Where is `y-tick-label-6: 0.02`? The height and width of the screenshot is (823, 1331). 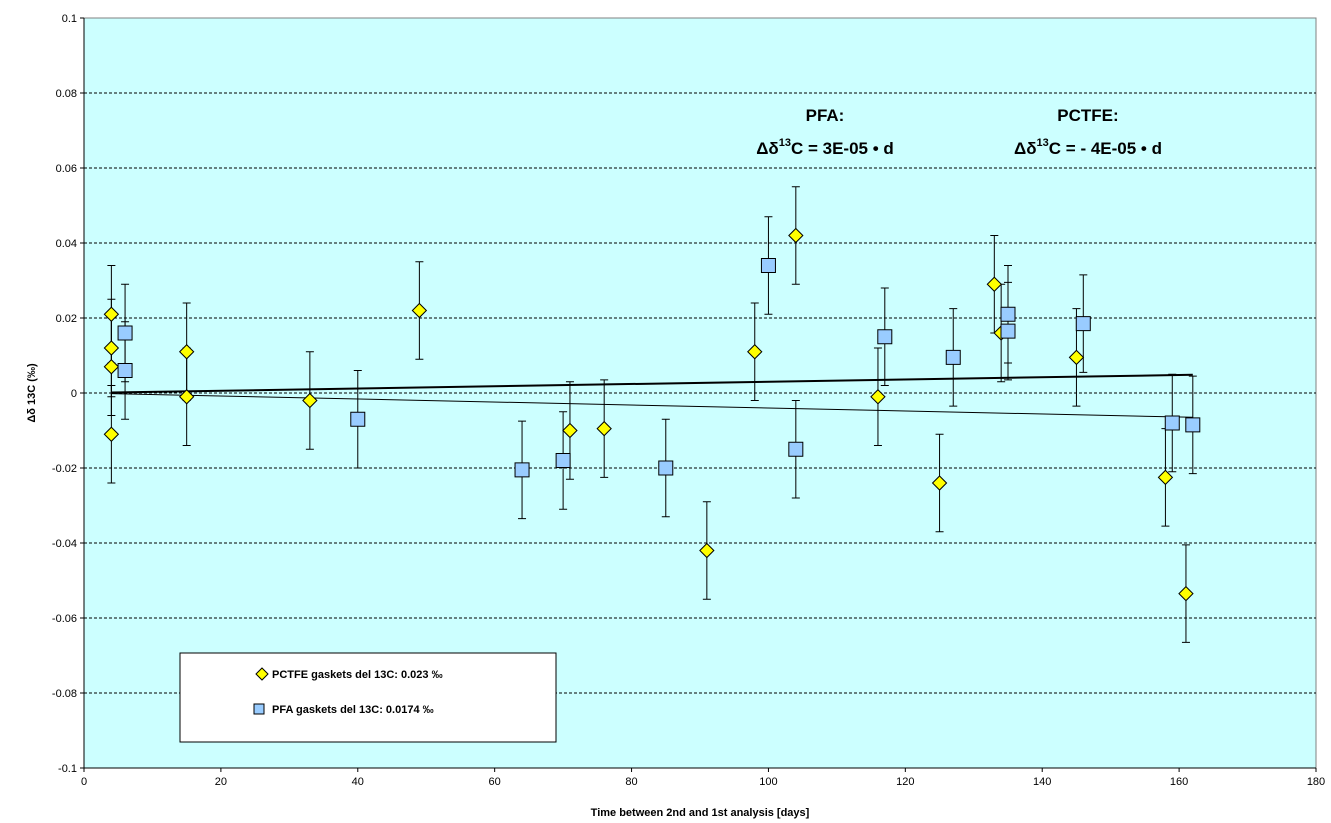 y-tick-label-6: 0.02 is located at coordinates (66, 319).